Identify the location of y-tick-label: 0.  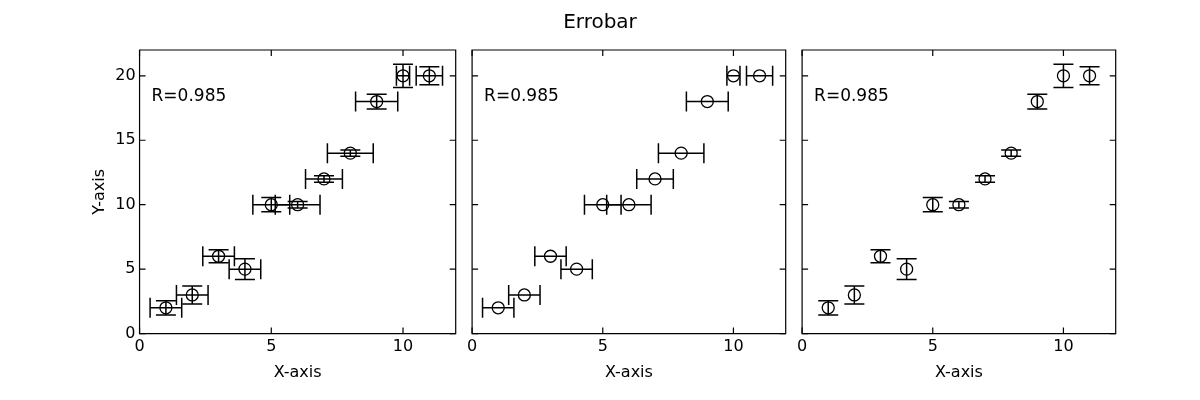
(130, 332).